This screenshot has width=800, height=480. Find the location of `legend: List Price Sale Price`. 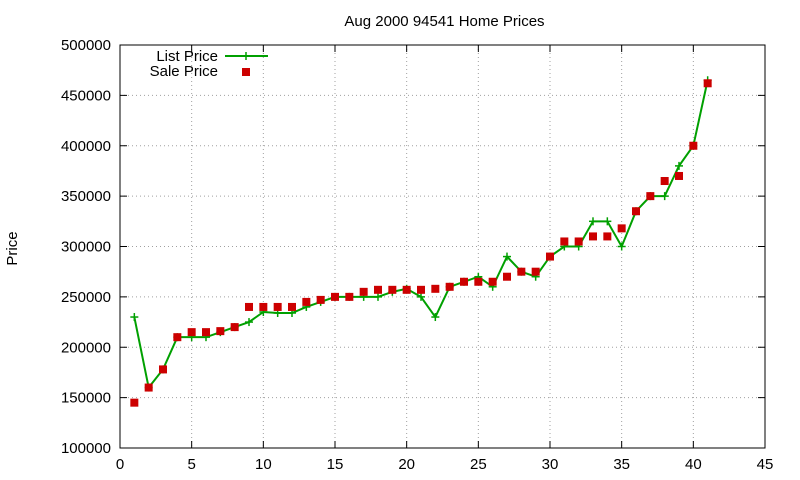

legend: List Price Sale Price is located at coordinates (209, 64).